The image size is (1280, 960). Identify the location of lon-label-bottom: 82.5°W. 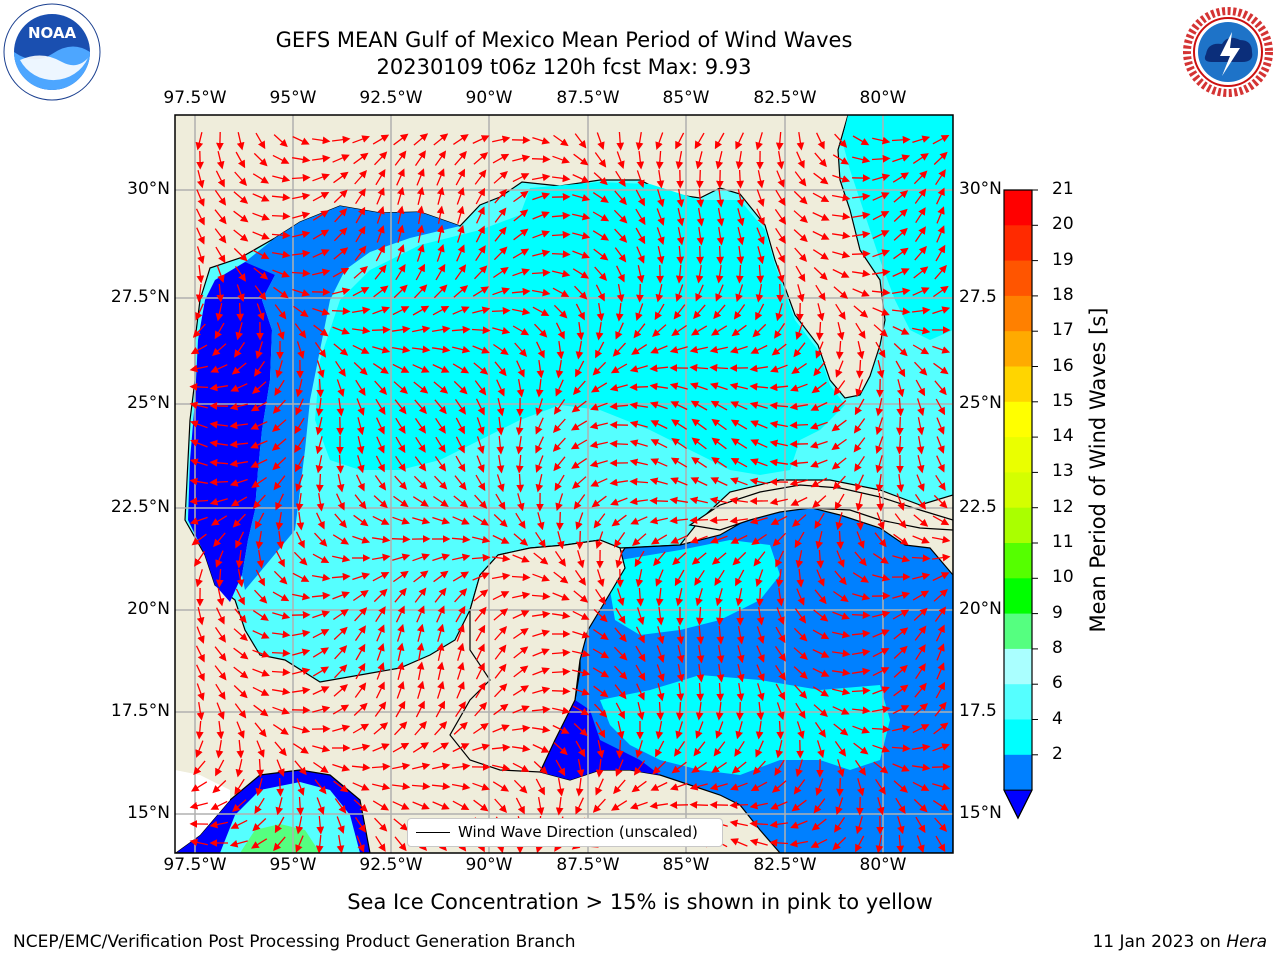
(785, 865).